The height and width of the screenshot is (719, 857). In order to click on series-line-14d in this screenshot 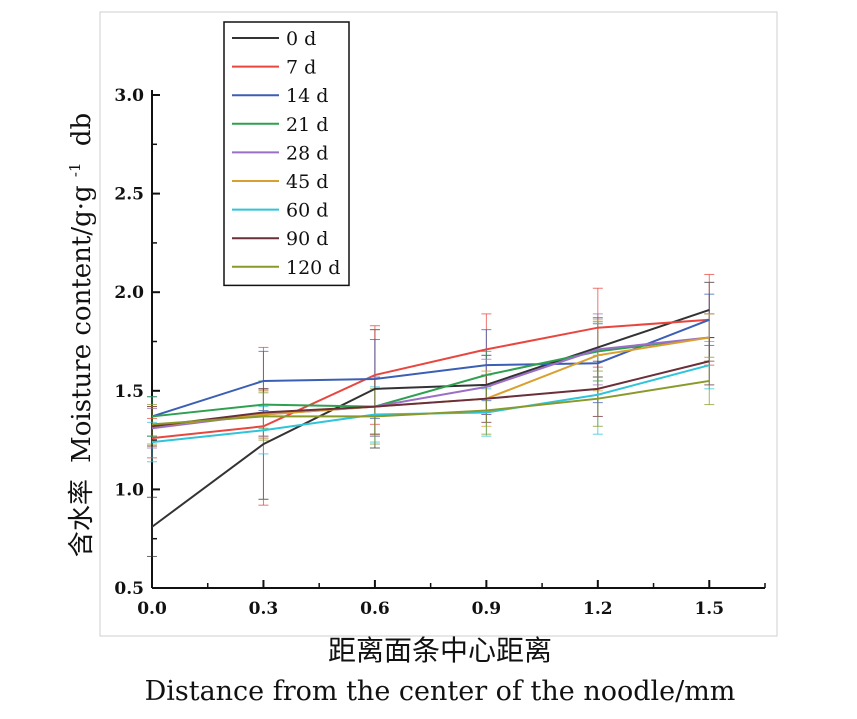, I will do `click(430, 368)`.